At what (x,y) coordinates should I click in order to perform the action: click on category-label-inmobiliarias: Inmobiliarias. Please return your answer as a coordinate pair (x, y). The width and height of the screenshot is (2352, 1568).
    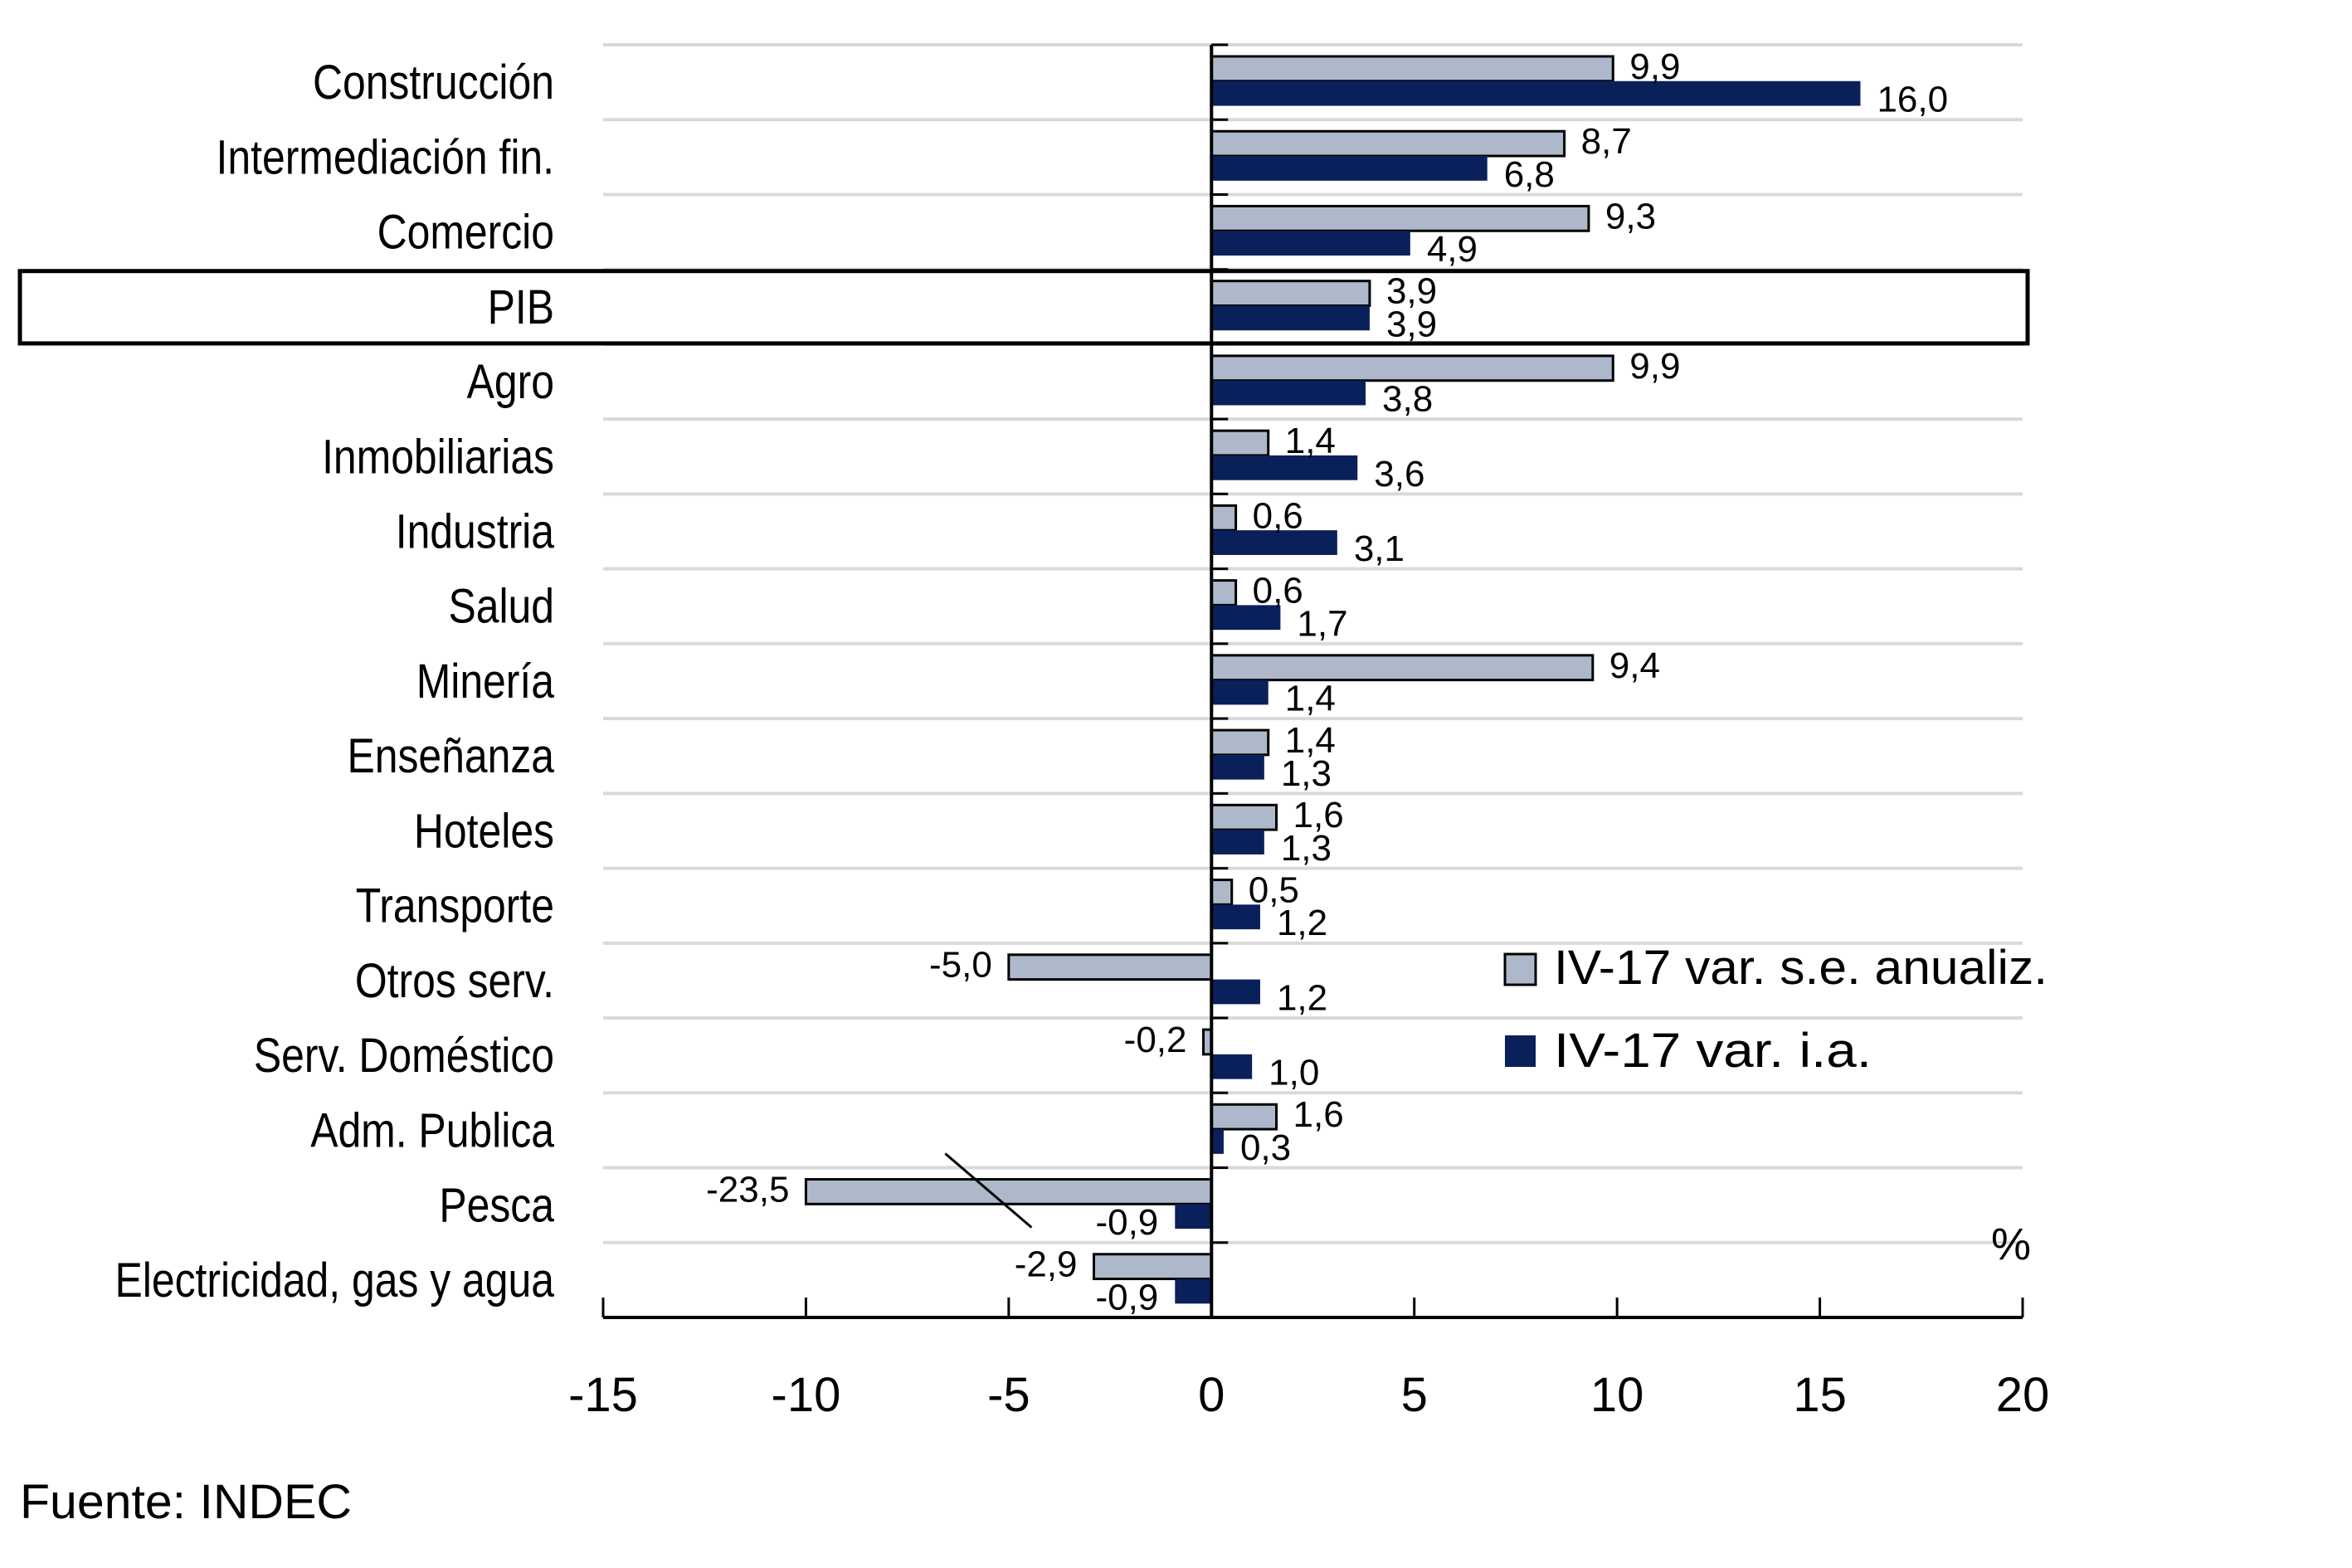
    Looking at the image, I should click on (438, 457).